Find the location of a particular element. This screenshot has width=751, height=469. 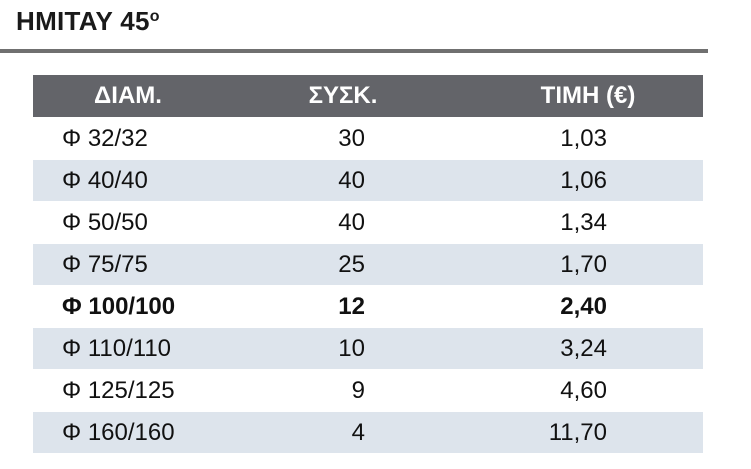

cell-diameter: Φ 40/40 is located at coordinates (143, 180).